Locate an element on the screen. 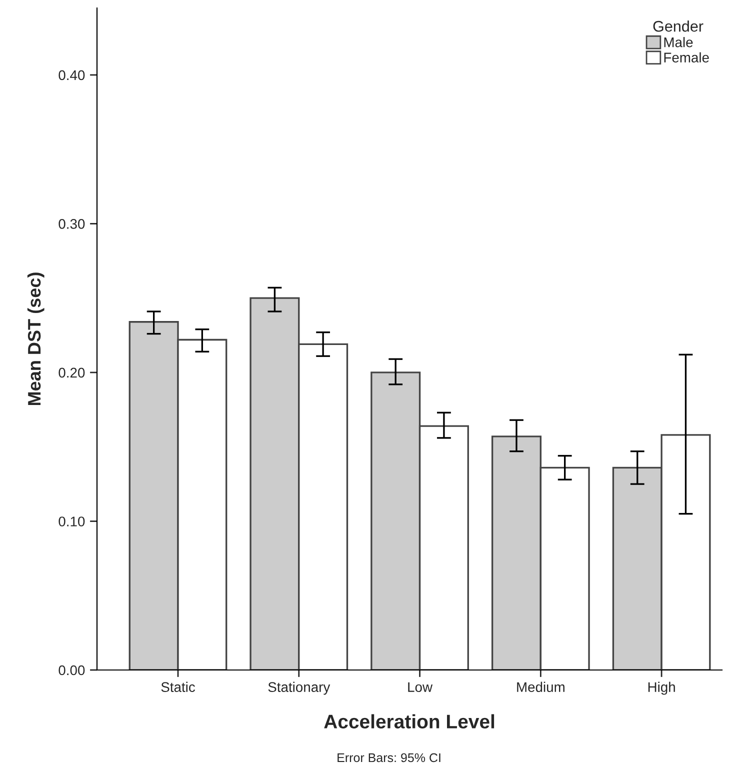 The image size is (734, 776). x-tick-label: Stationary is located at coordinates (299, 688).